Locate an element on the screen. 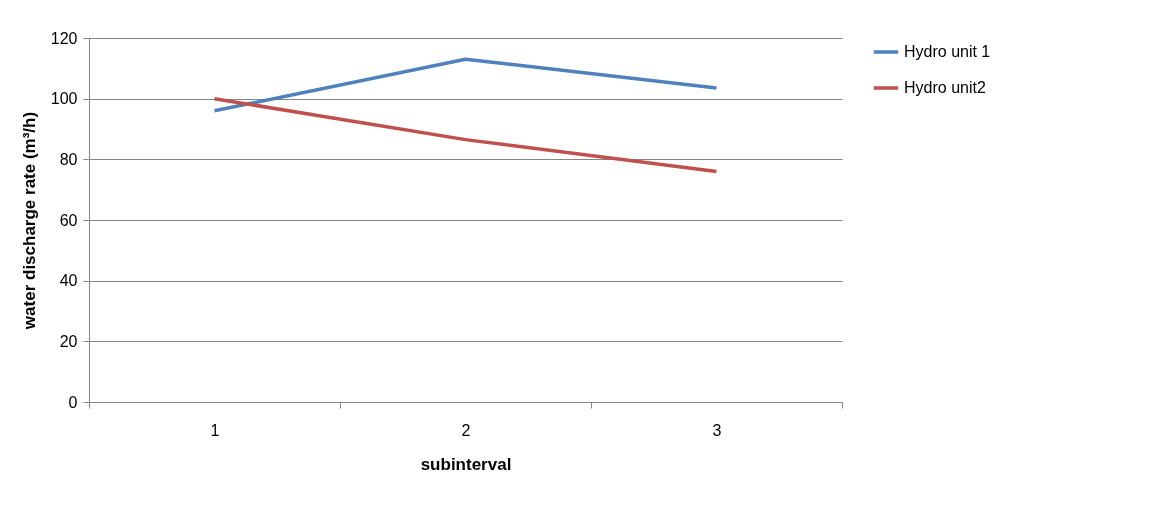 The width and height of the screenshot is (1152, 519). x-axis-title: subinterval is located at coordinates (466, 464).